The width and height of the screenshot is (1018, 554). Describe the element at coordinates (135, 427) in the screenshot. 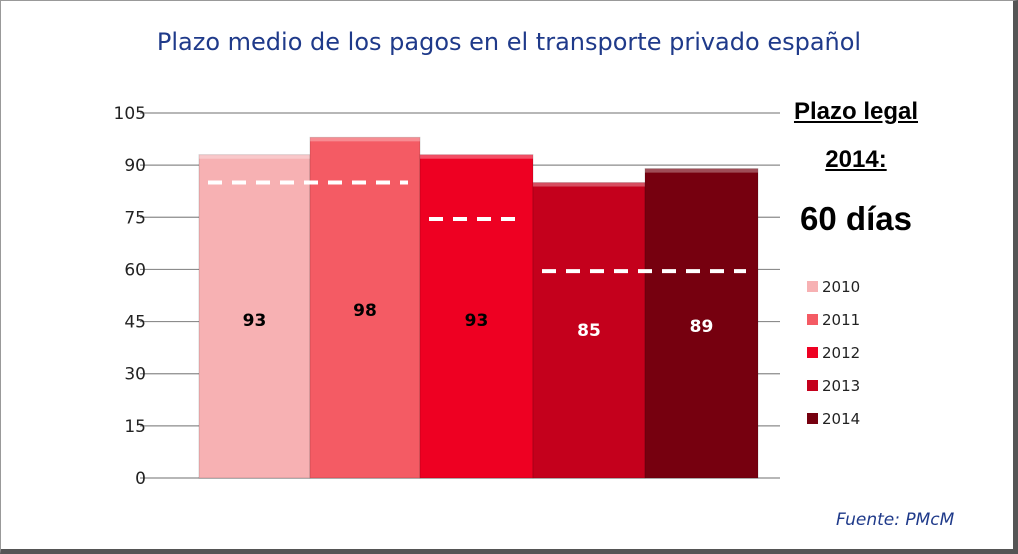

I see `y-tick-label: 15` at that location.